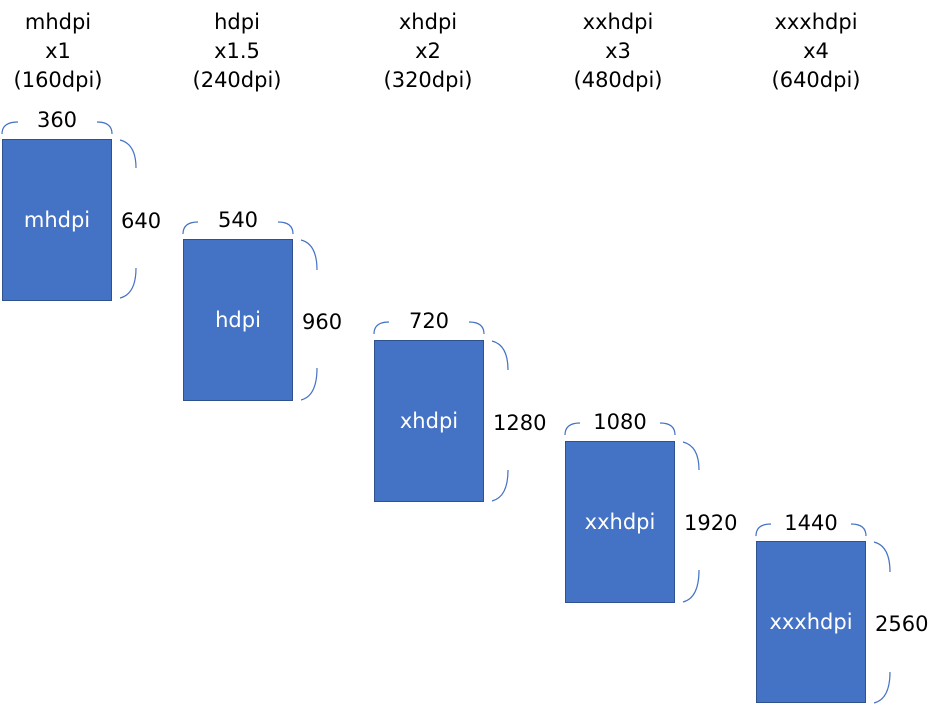  I want to click on screen-hdpi: hdpi, so click(238, 320).